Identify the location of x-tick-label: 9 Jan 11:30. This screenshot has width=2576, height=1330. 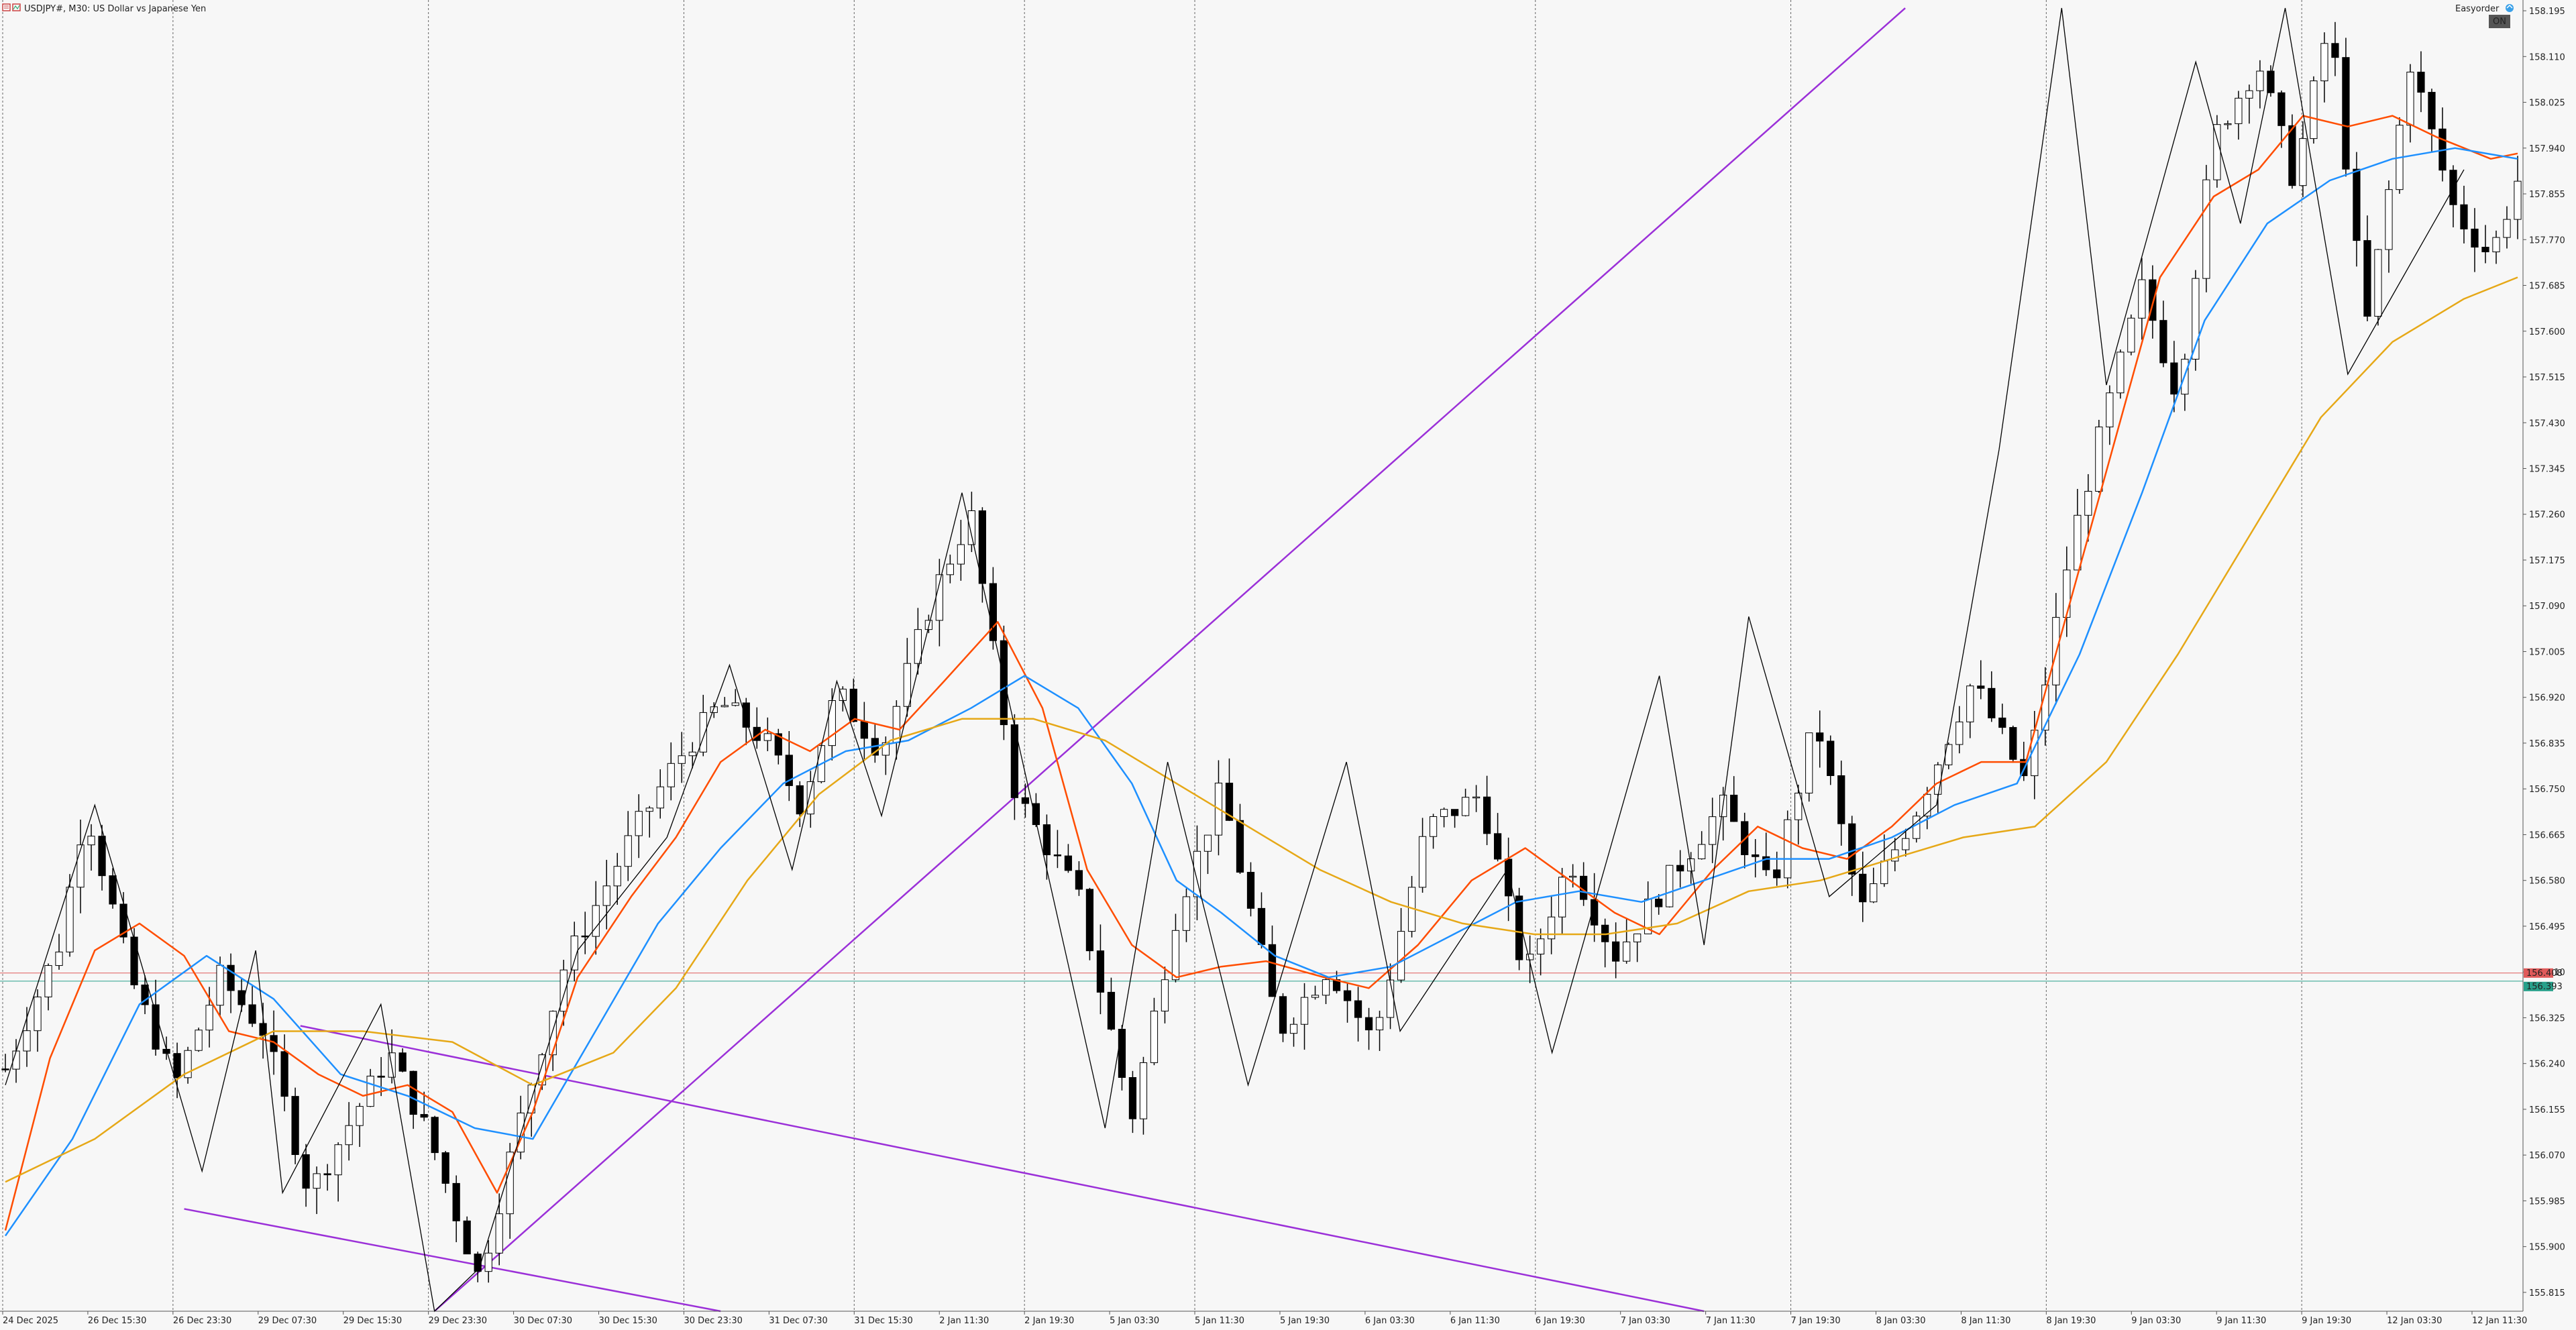
(2241, 1321).